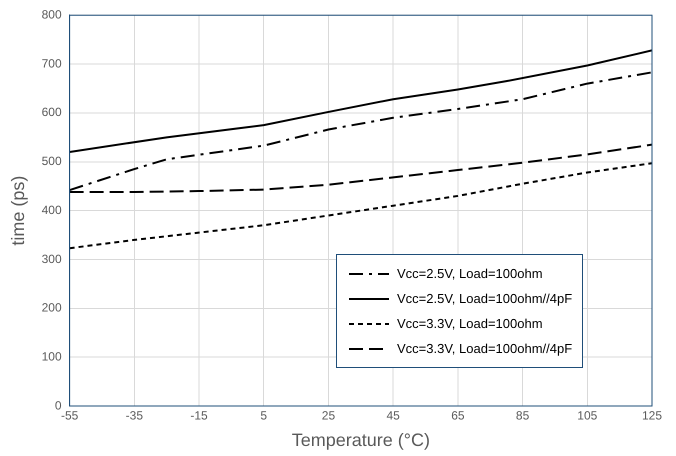 The image size is (676, 456). I want to click on y-tick-label: 100, so click(52, 356).